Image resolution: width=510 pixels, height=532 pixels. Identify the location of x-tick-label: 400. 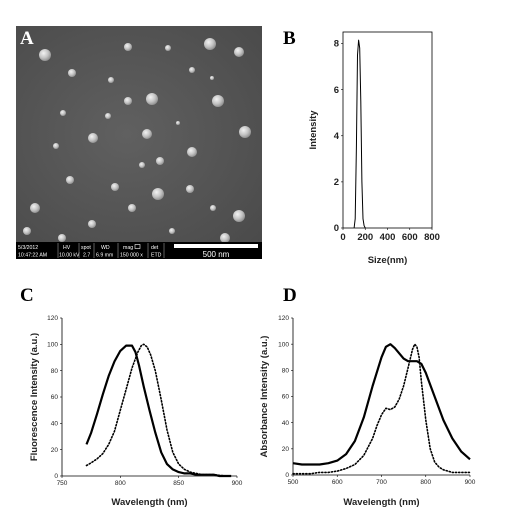
(388, 237).